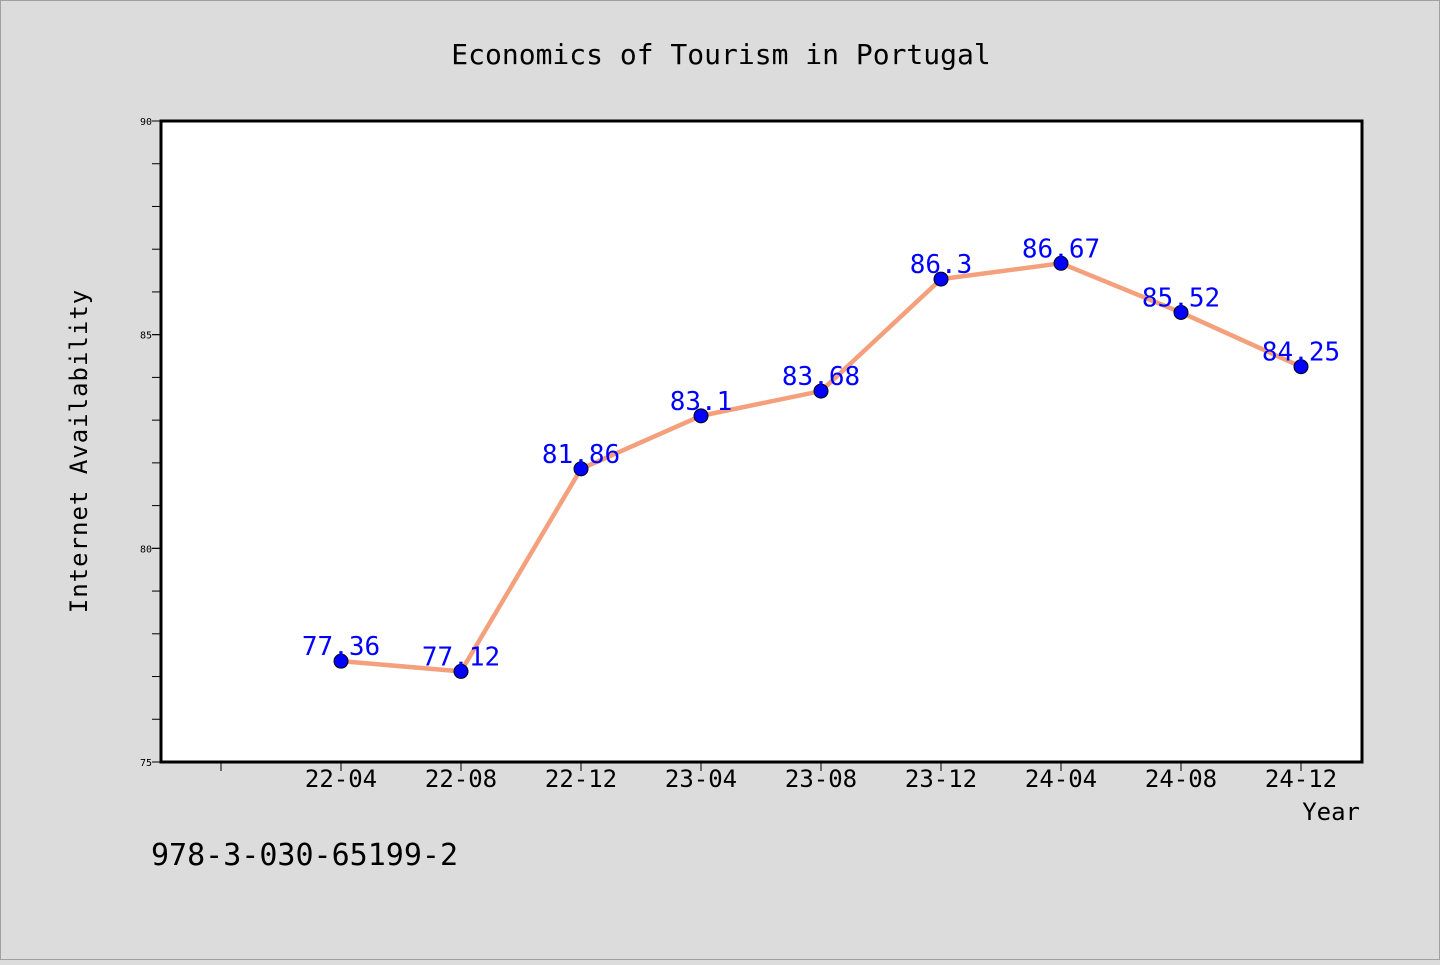 The height and width of the screenshot is (965, 1440). What do you see at coordinates (701, 402) in the screenshot?
I see `data-label: 83.1` at bounding box center [701, 402].